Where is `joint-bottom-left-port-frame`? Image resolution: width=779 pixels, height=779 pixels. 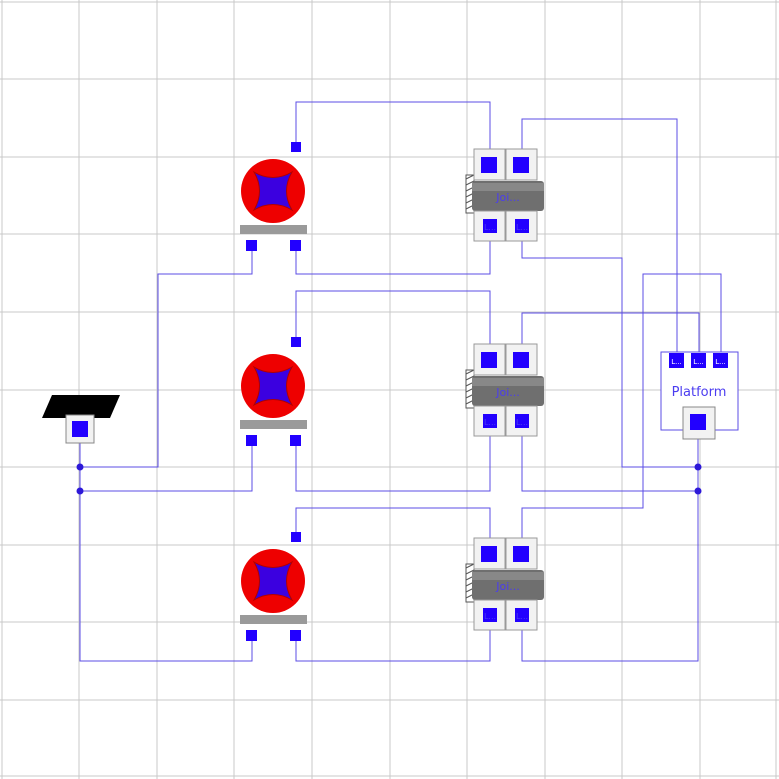
joint-bottom-left-port-frame is located at coordinates (489, 421).